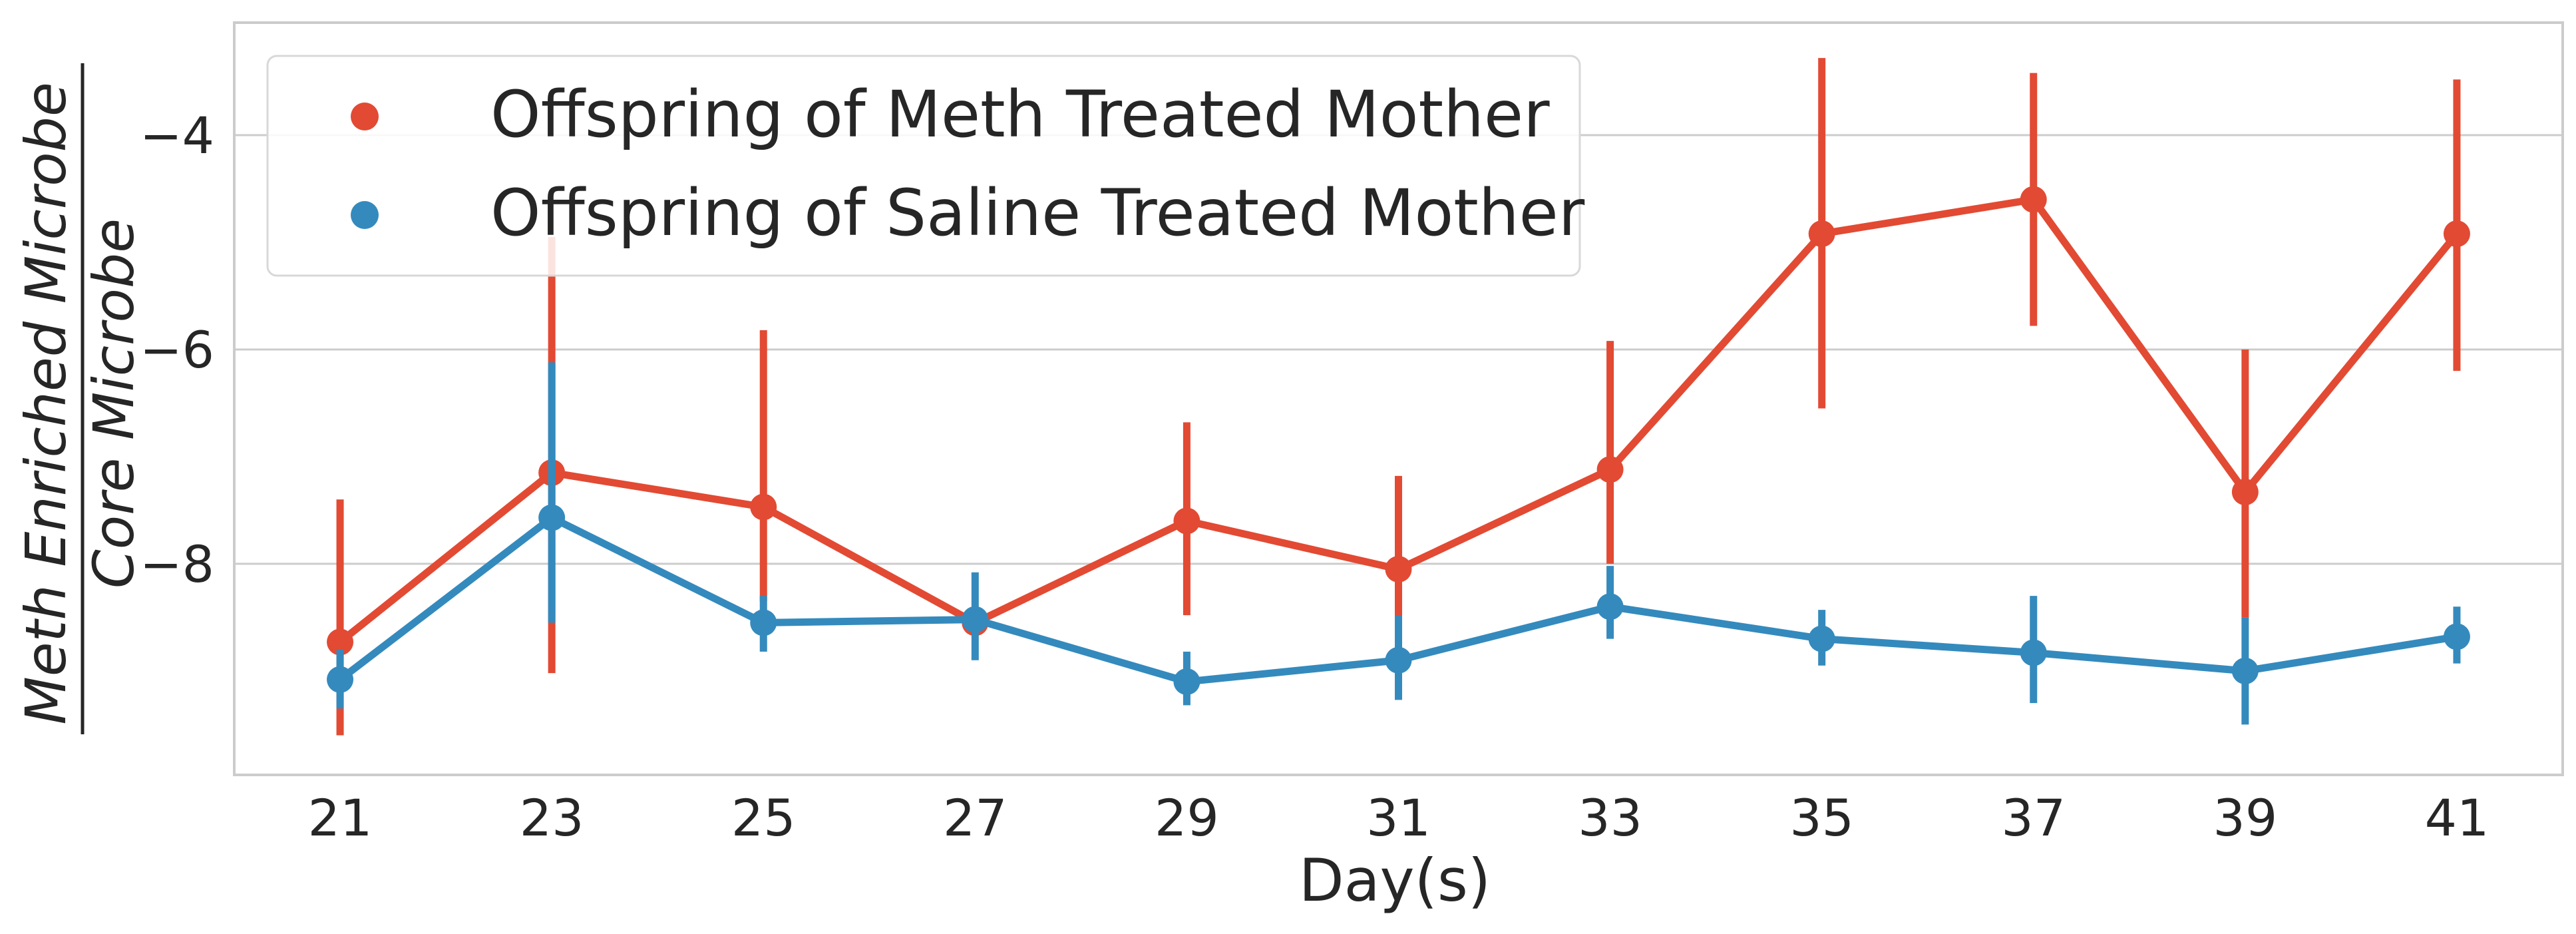 Image resolution: width=2576 pixels, height=934 pixels. I want to click on x-tick-label: 29, so click(1187, 818).